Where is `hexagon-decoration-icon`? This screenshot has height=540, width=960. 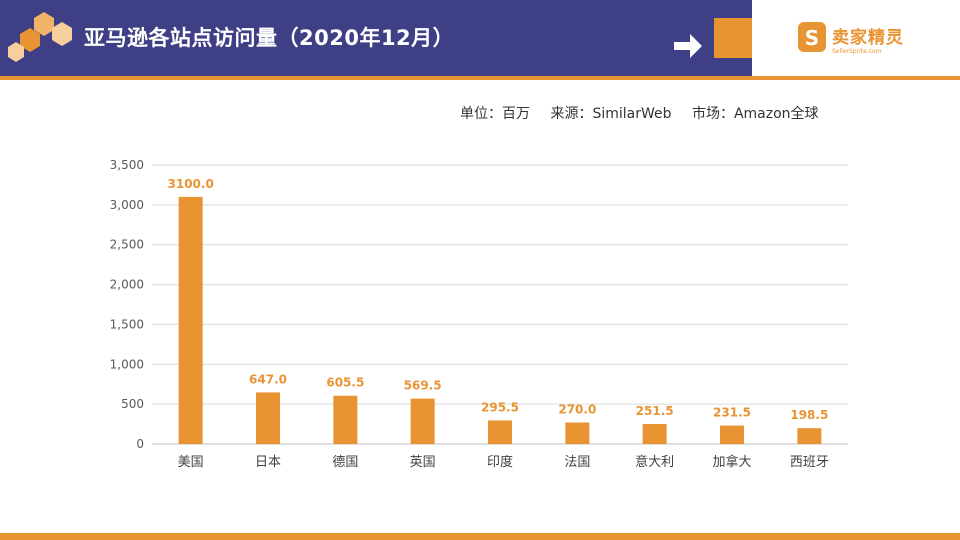 hexagon-decoration-icon is located at coordinates (40, 37).